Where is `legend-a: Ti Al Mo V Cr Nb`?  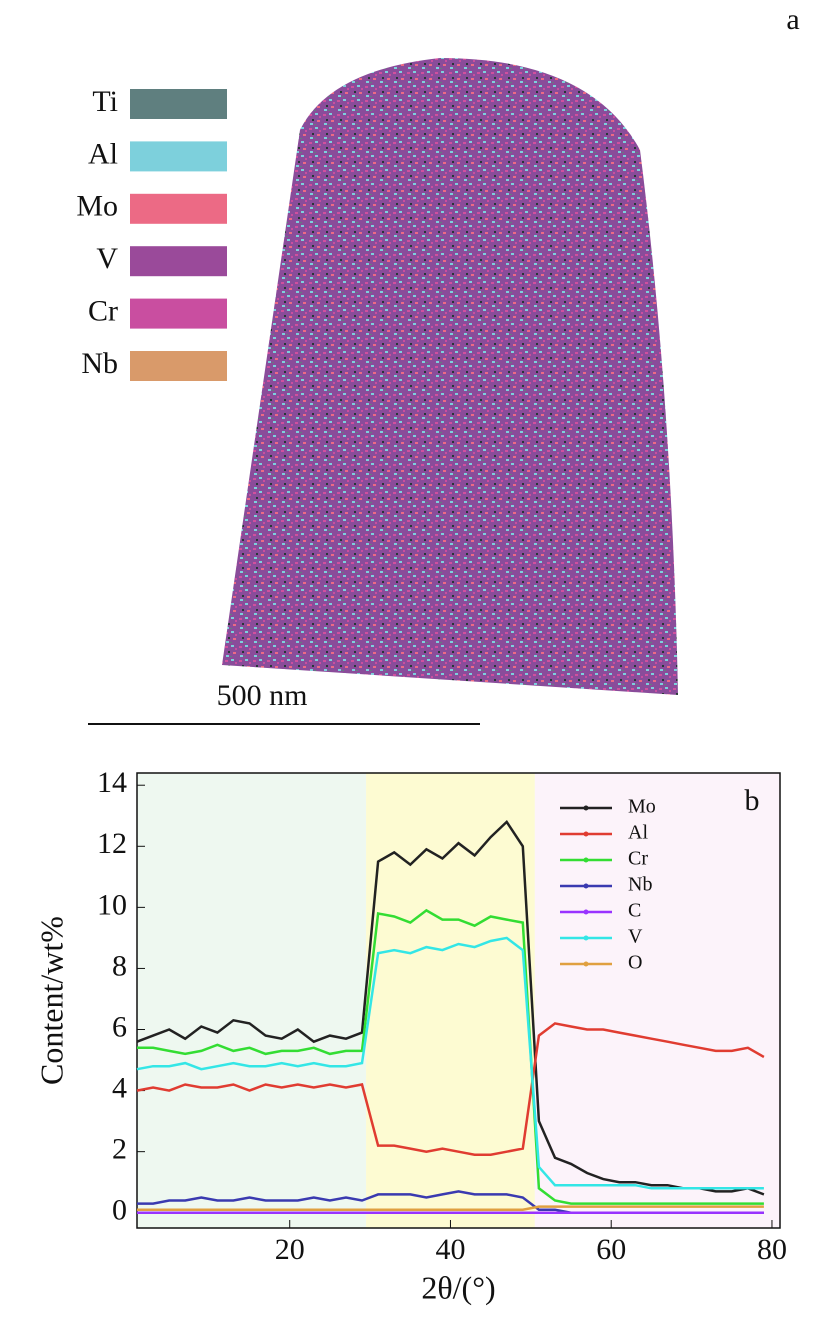
legend-a: Ti Al Mo V Cr Nb is located at coordinates (151, 233).